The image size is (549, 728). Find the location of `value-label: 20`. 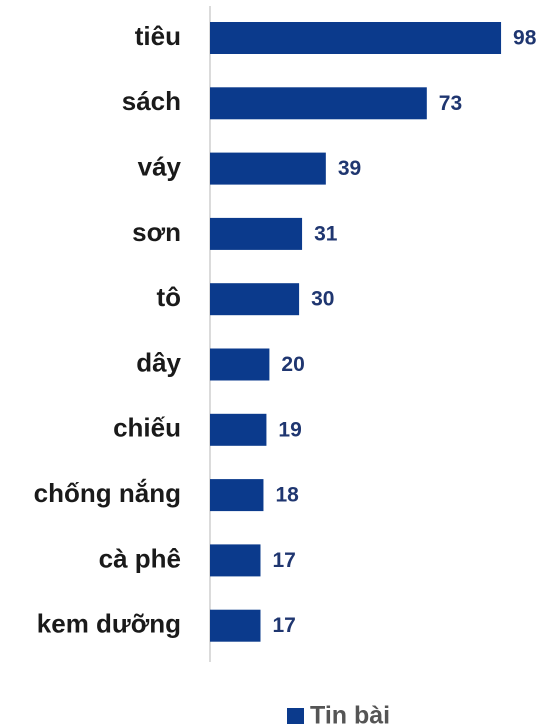

value-label: 20 is located at coordinates (292, 364).